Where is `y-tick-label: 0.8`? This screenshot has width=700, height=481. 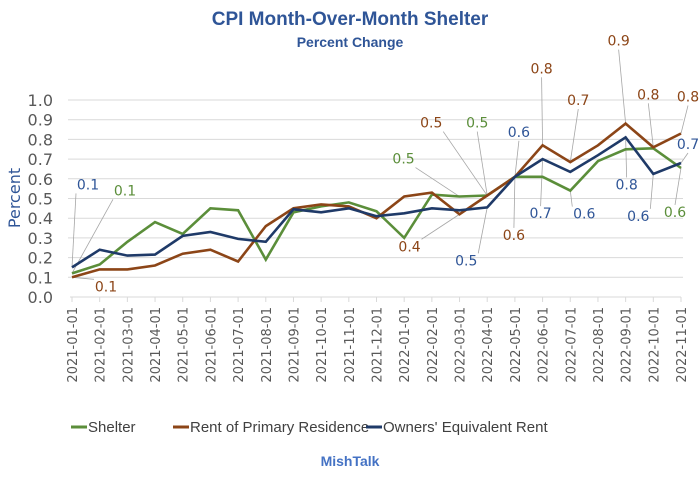
y-tick-label: 0.8 is located at coordinates (40, 139).